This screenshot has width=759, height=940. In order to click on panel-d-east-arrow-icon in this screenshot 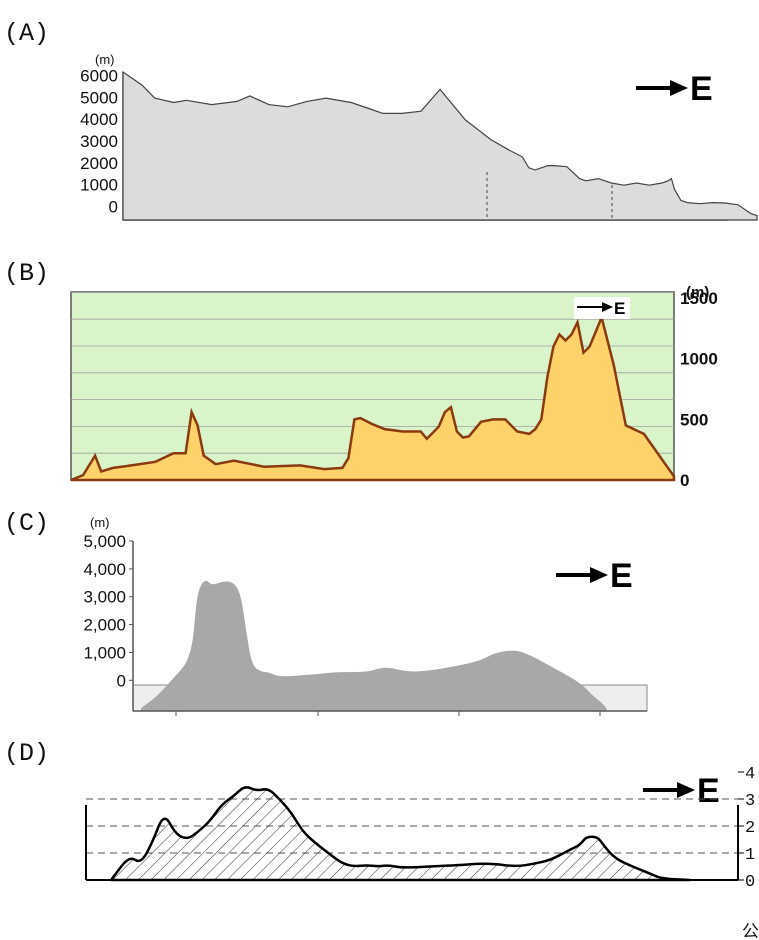, I will do `click(669, 790)`.